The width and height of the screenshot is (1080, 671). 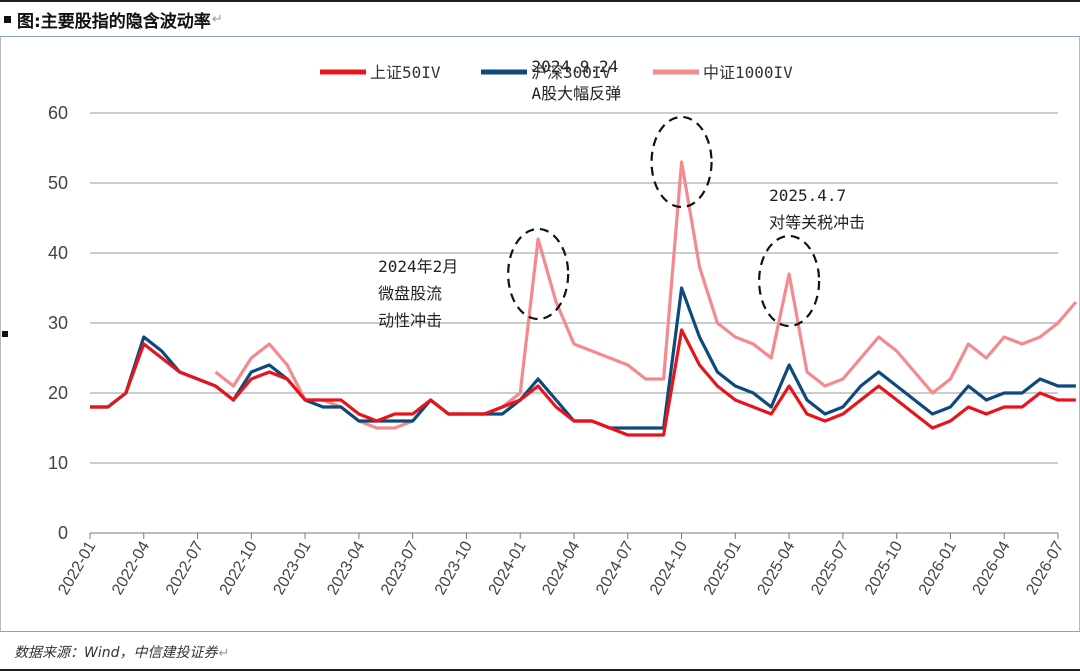 I want to click on title-bar: 图:主要股指的隐含波动率 ↵, so click(x=113, y=19).